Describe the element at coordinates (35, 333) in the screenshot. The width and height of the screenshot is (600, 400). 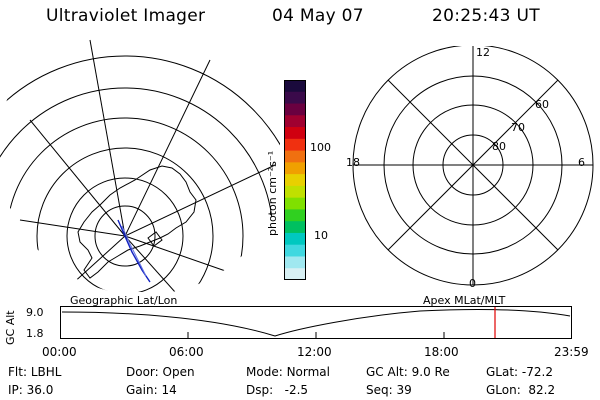
I see `timeline-ytick-1.8: 1.8` at that location.